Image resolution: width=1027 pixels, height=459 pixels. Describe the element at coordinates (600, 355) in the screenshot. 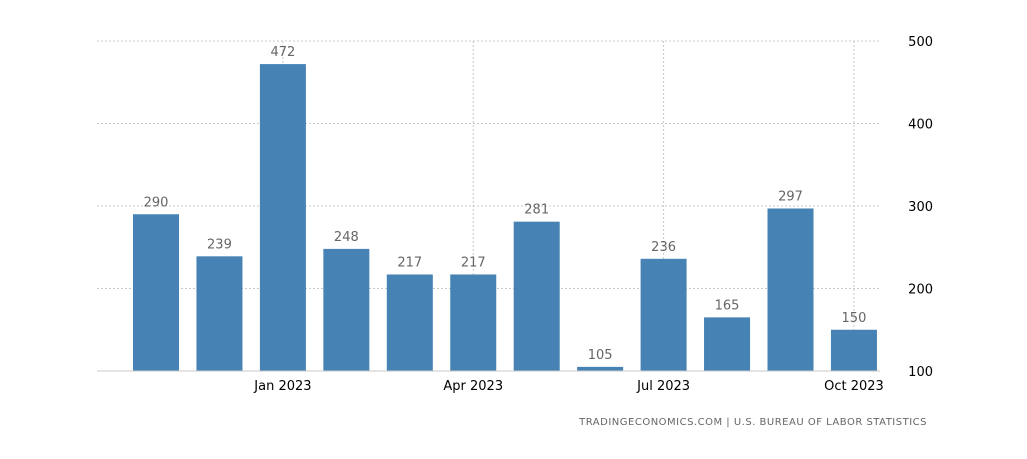

I see `data-label: 105` at that location.